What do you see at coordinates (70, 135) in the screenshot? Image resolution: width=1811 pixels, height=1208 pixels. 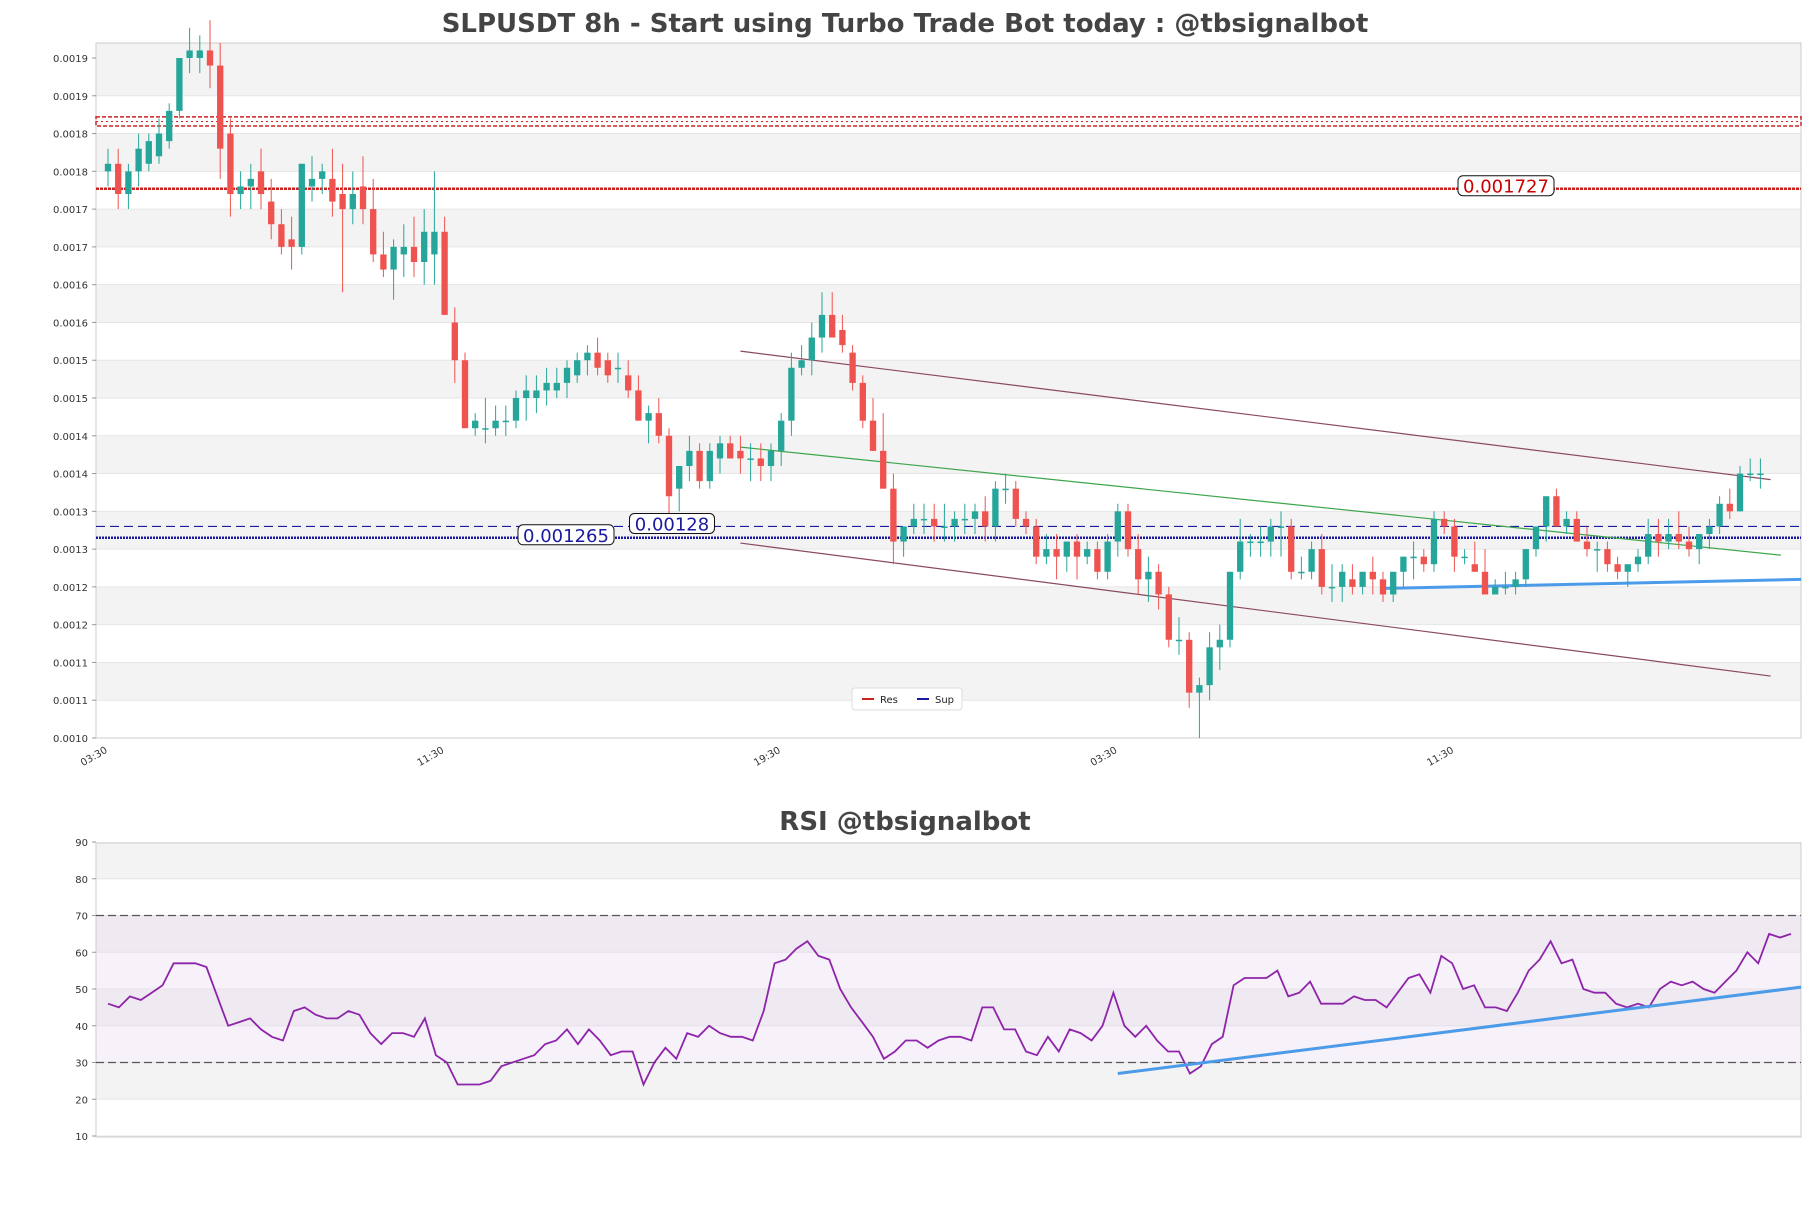 I see `y-tick-label: 0.0018` at bounding box center [70, 135].